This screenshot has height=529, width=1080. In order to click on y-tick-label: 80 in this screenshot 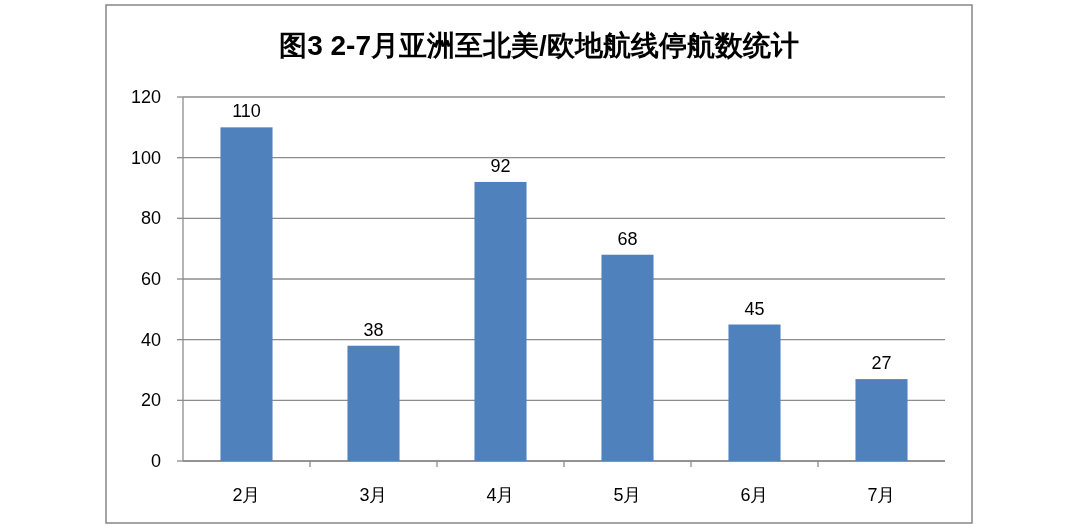, I will do `click(150, 218)`.